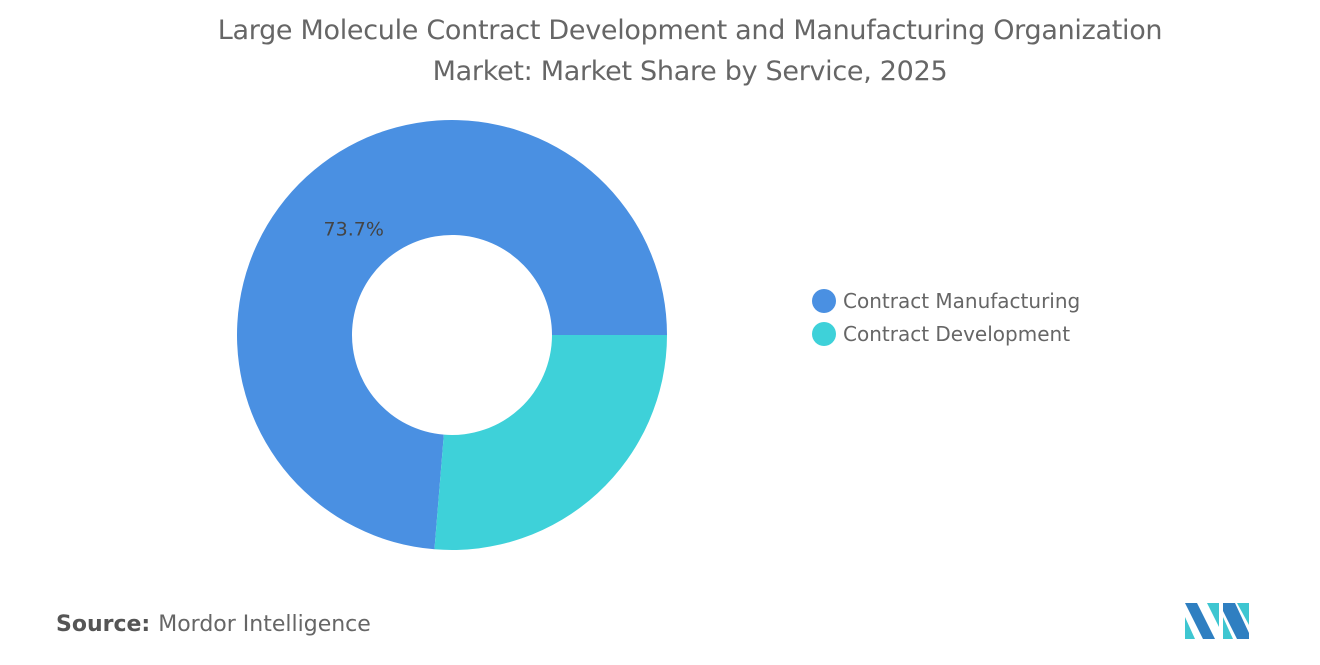 The width and height of the screenshot is (1320, 665). What do you see at coordinates (1217, 621) in the screenshot?
I see `mordor-intelligence-logo` at bounding box center [1217, 621].